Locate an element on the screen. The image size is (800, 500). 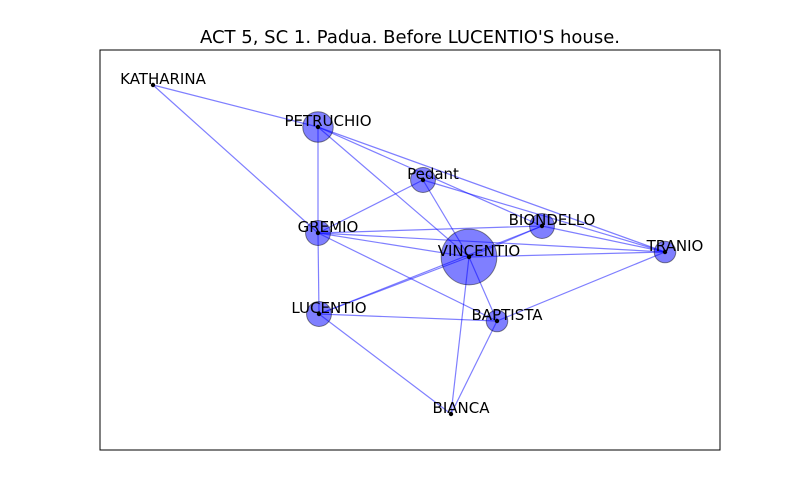
edge-katharina-petruchio is located at coordinates (235, 106).